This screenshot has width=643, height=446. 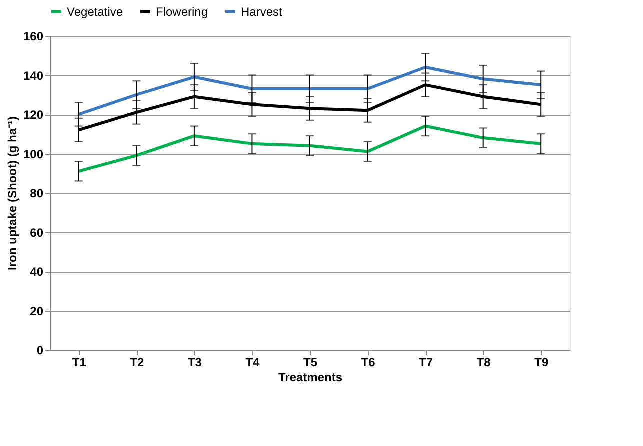 I want to click on x-axis-title: Treatments, so click(x=310, y=377).